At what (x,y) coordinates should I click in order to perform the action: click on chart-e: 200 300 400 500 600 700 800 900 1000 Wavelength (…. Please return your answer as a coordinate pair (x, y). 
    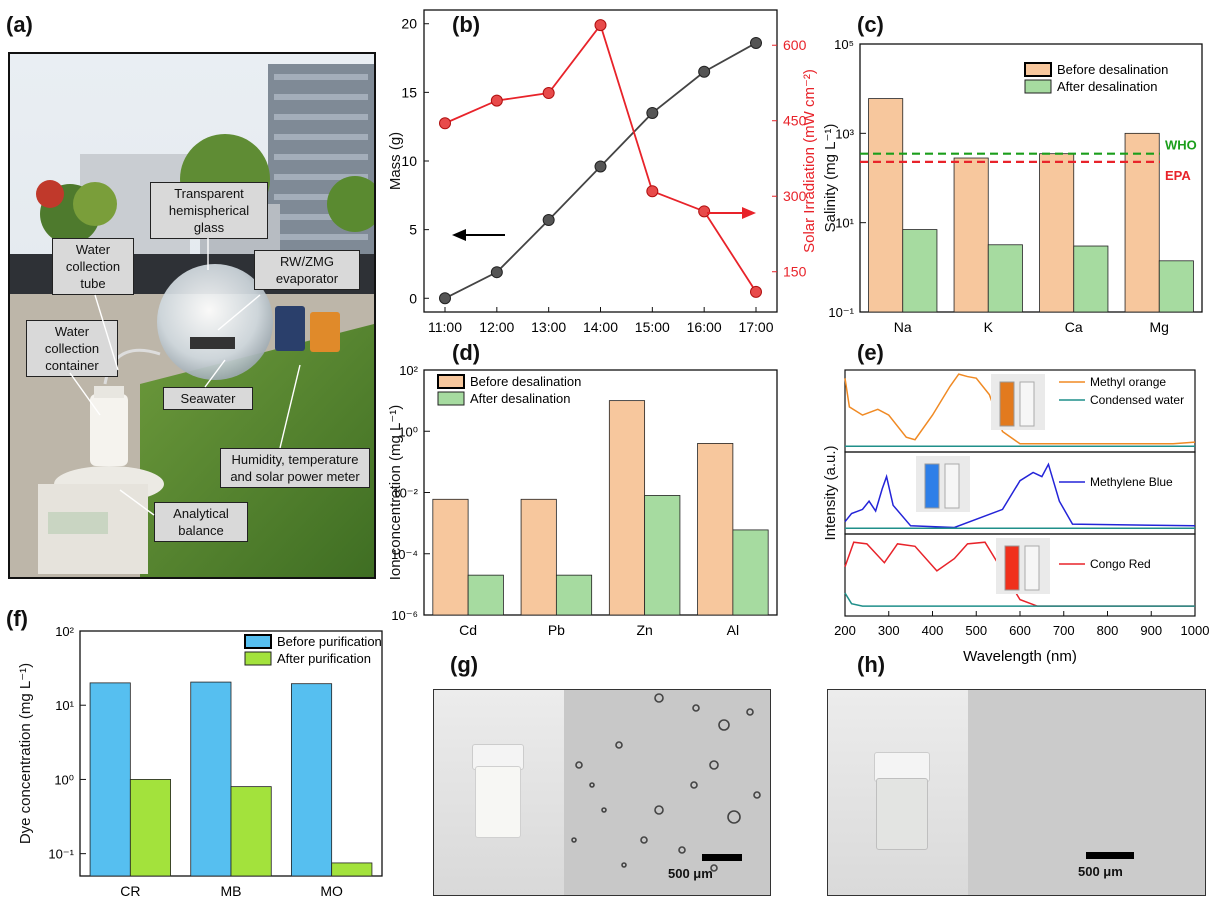
    Looking at the image, I should click on (1016, 517).